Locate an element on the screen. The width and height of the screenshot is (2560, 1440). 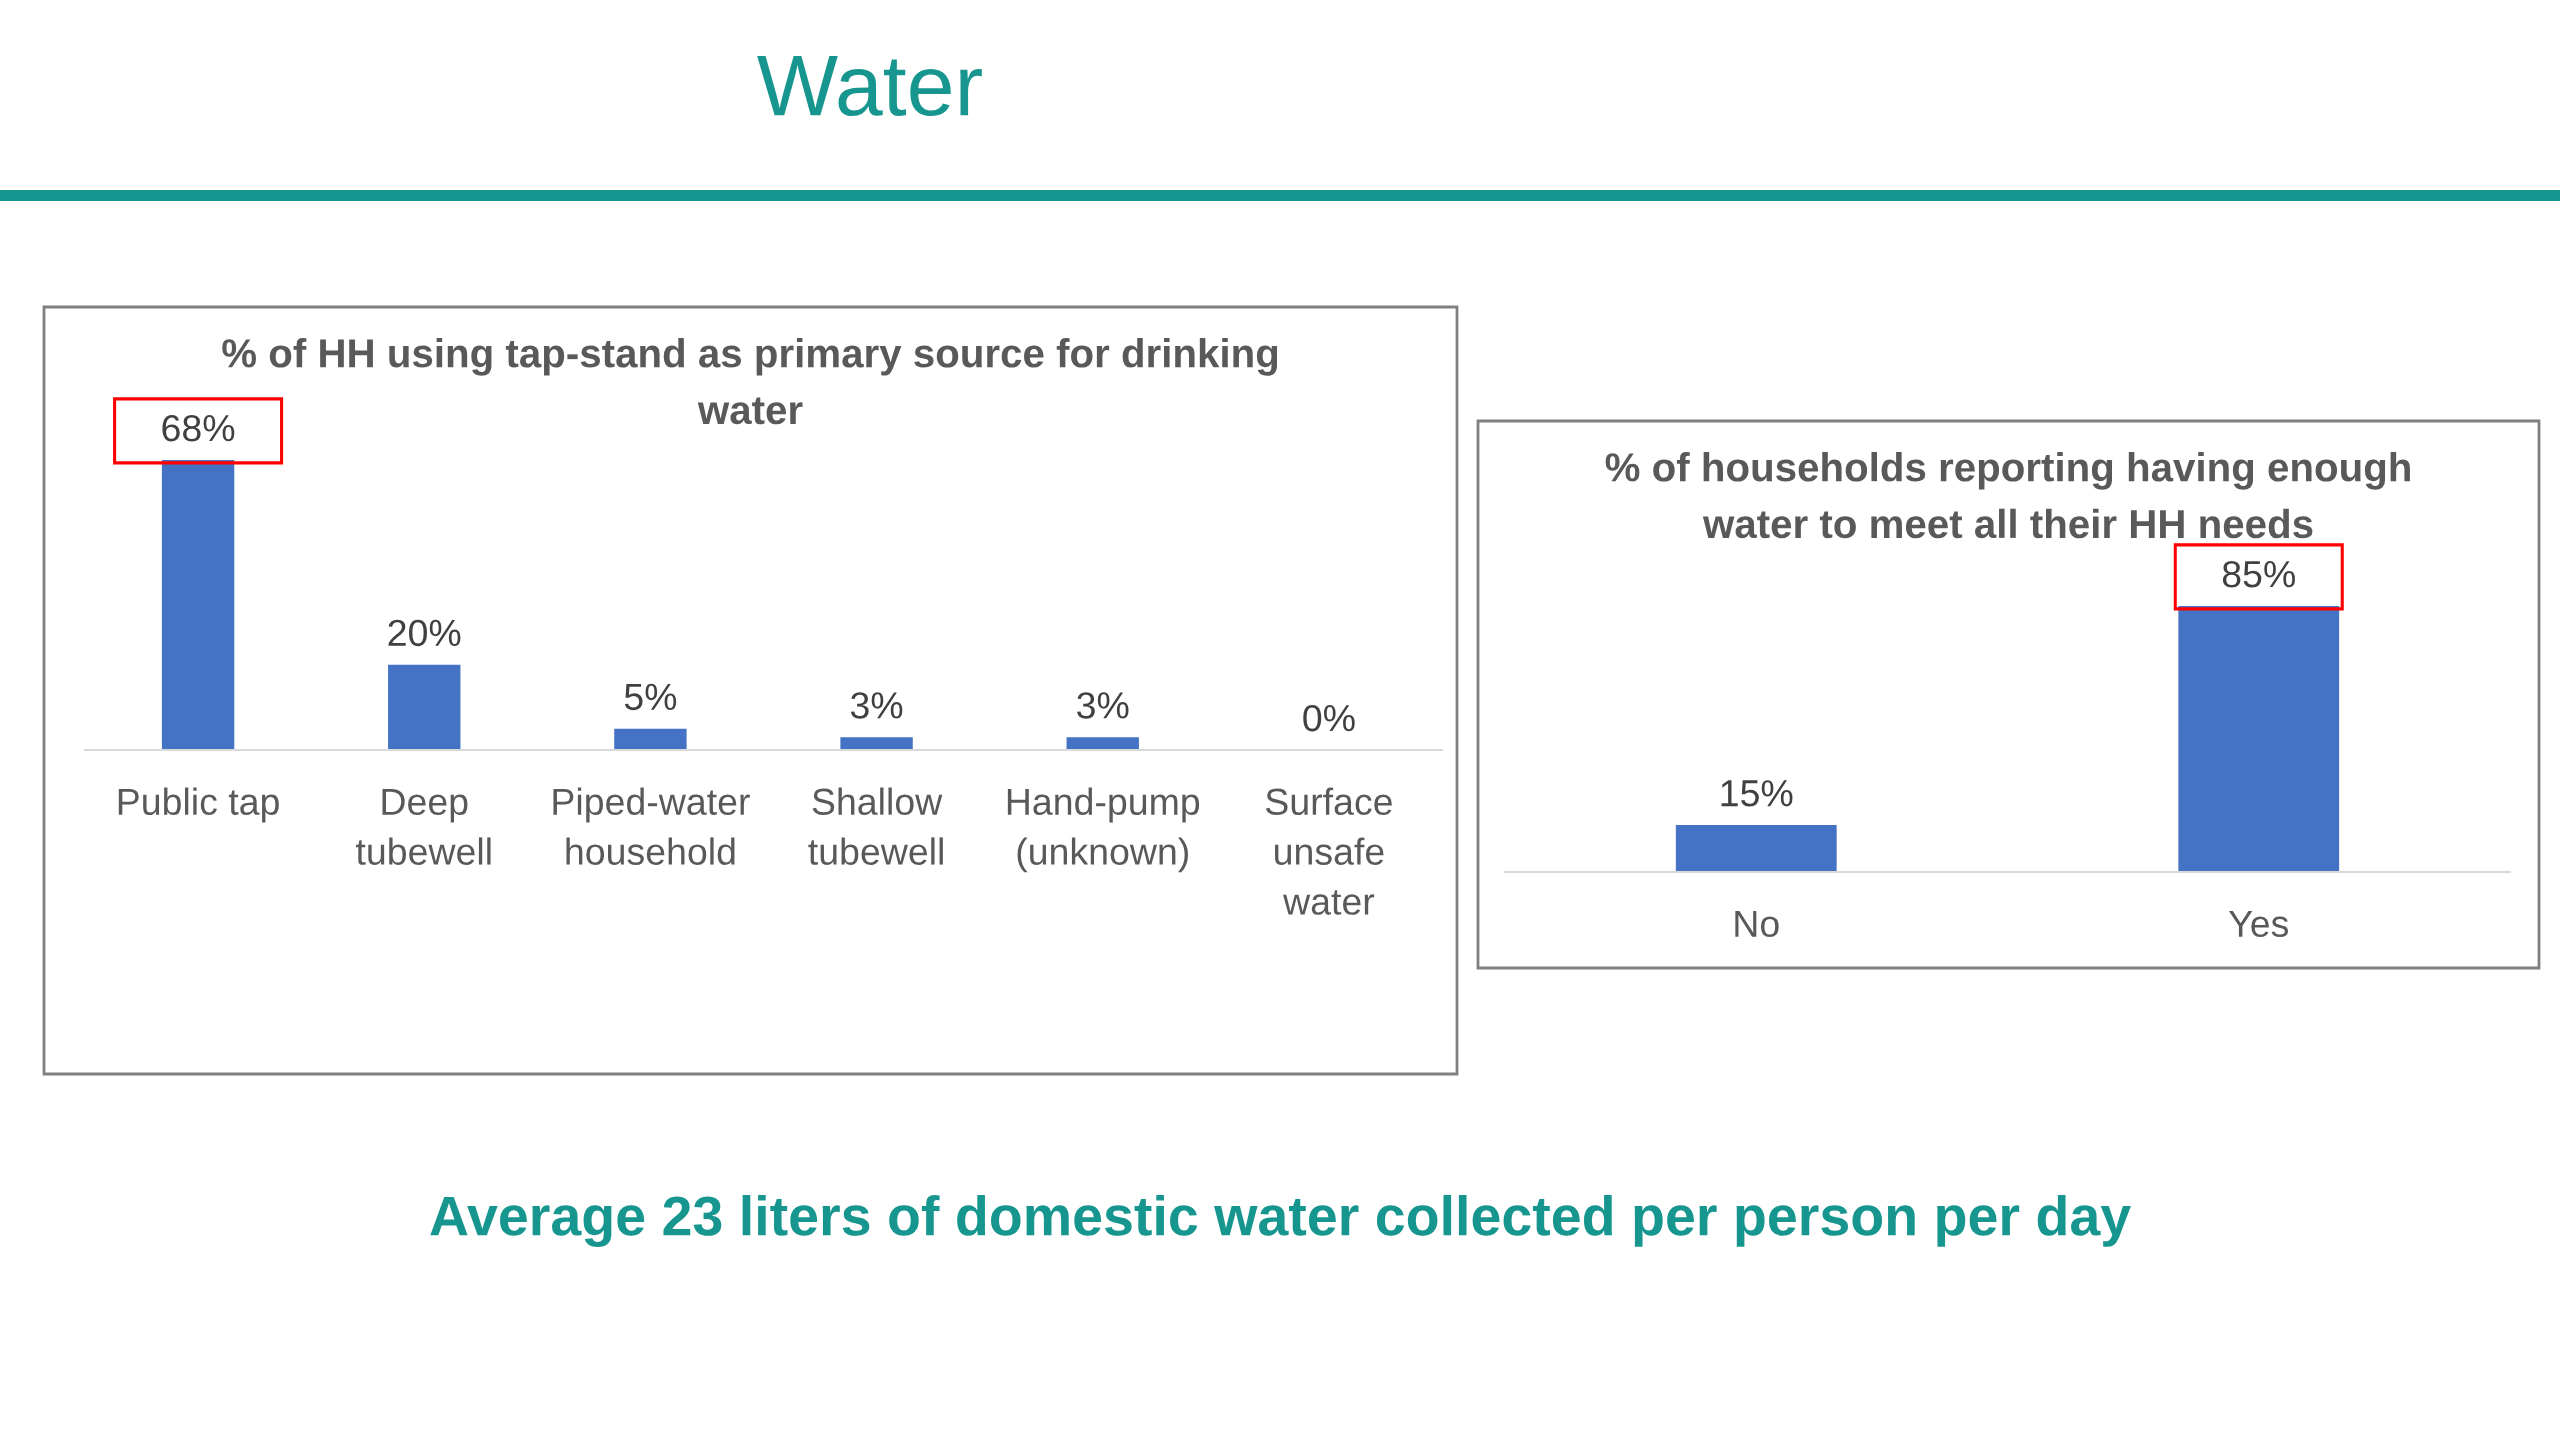
x-tick-label: Surface unsafe water is located at coordinates (1329, 851).